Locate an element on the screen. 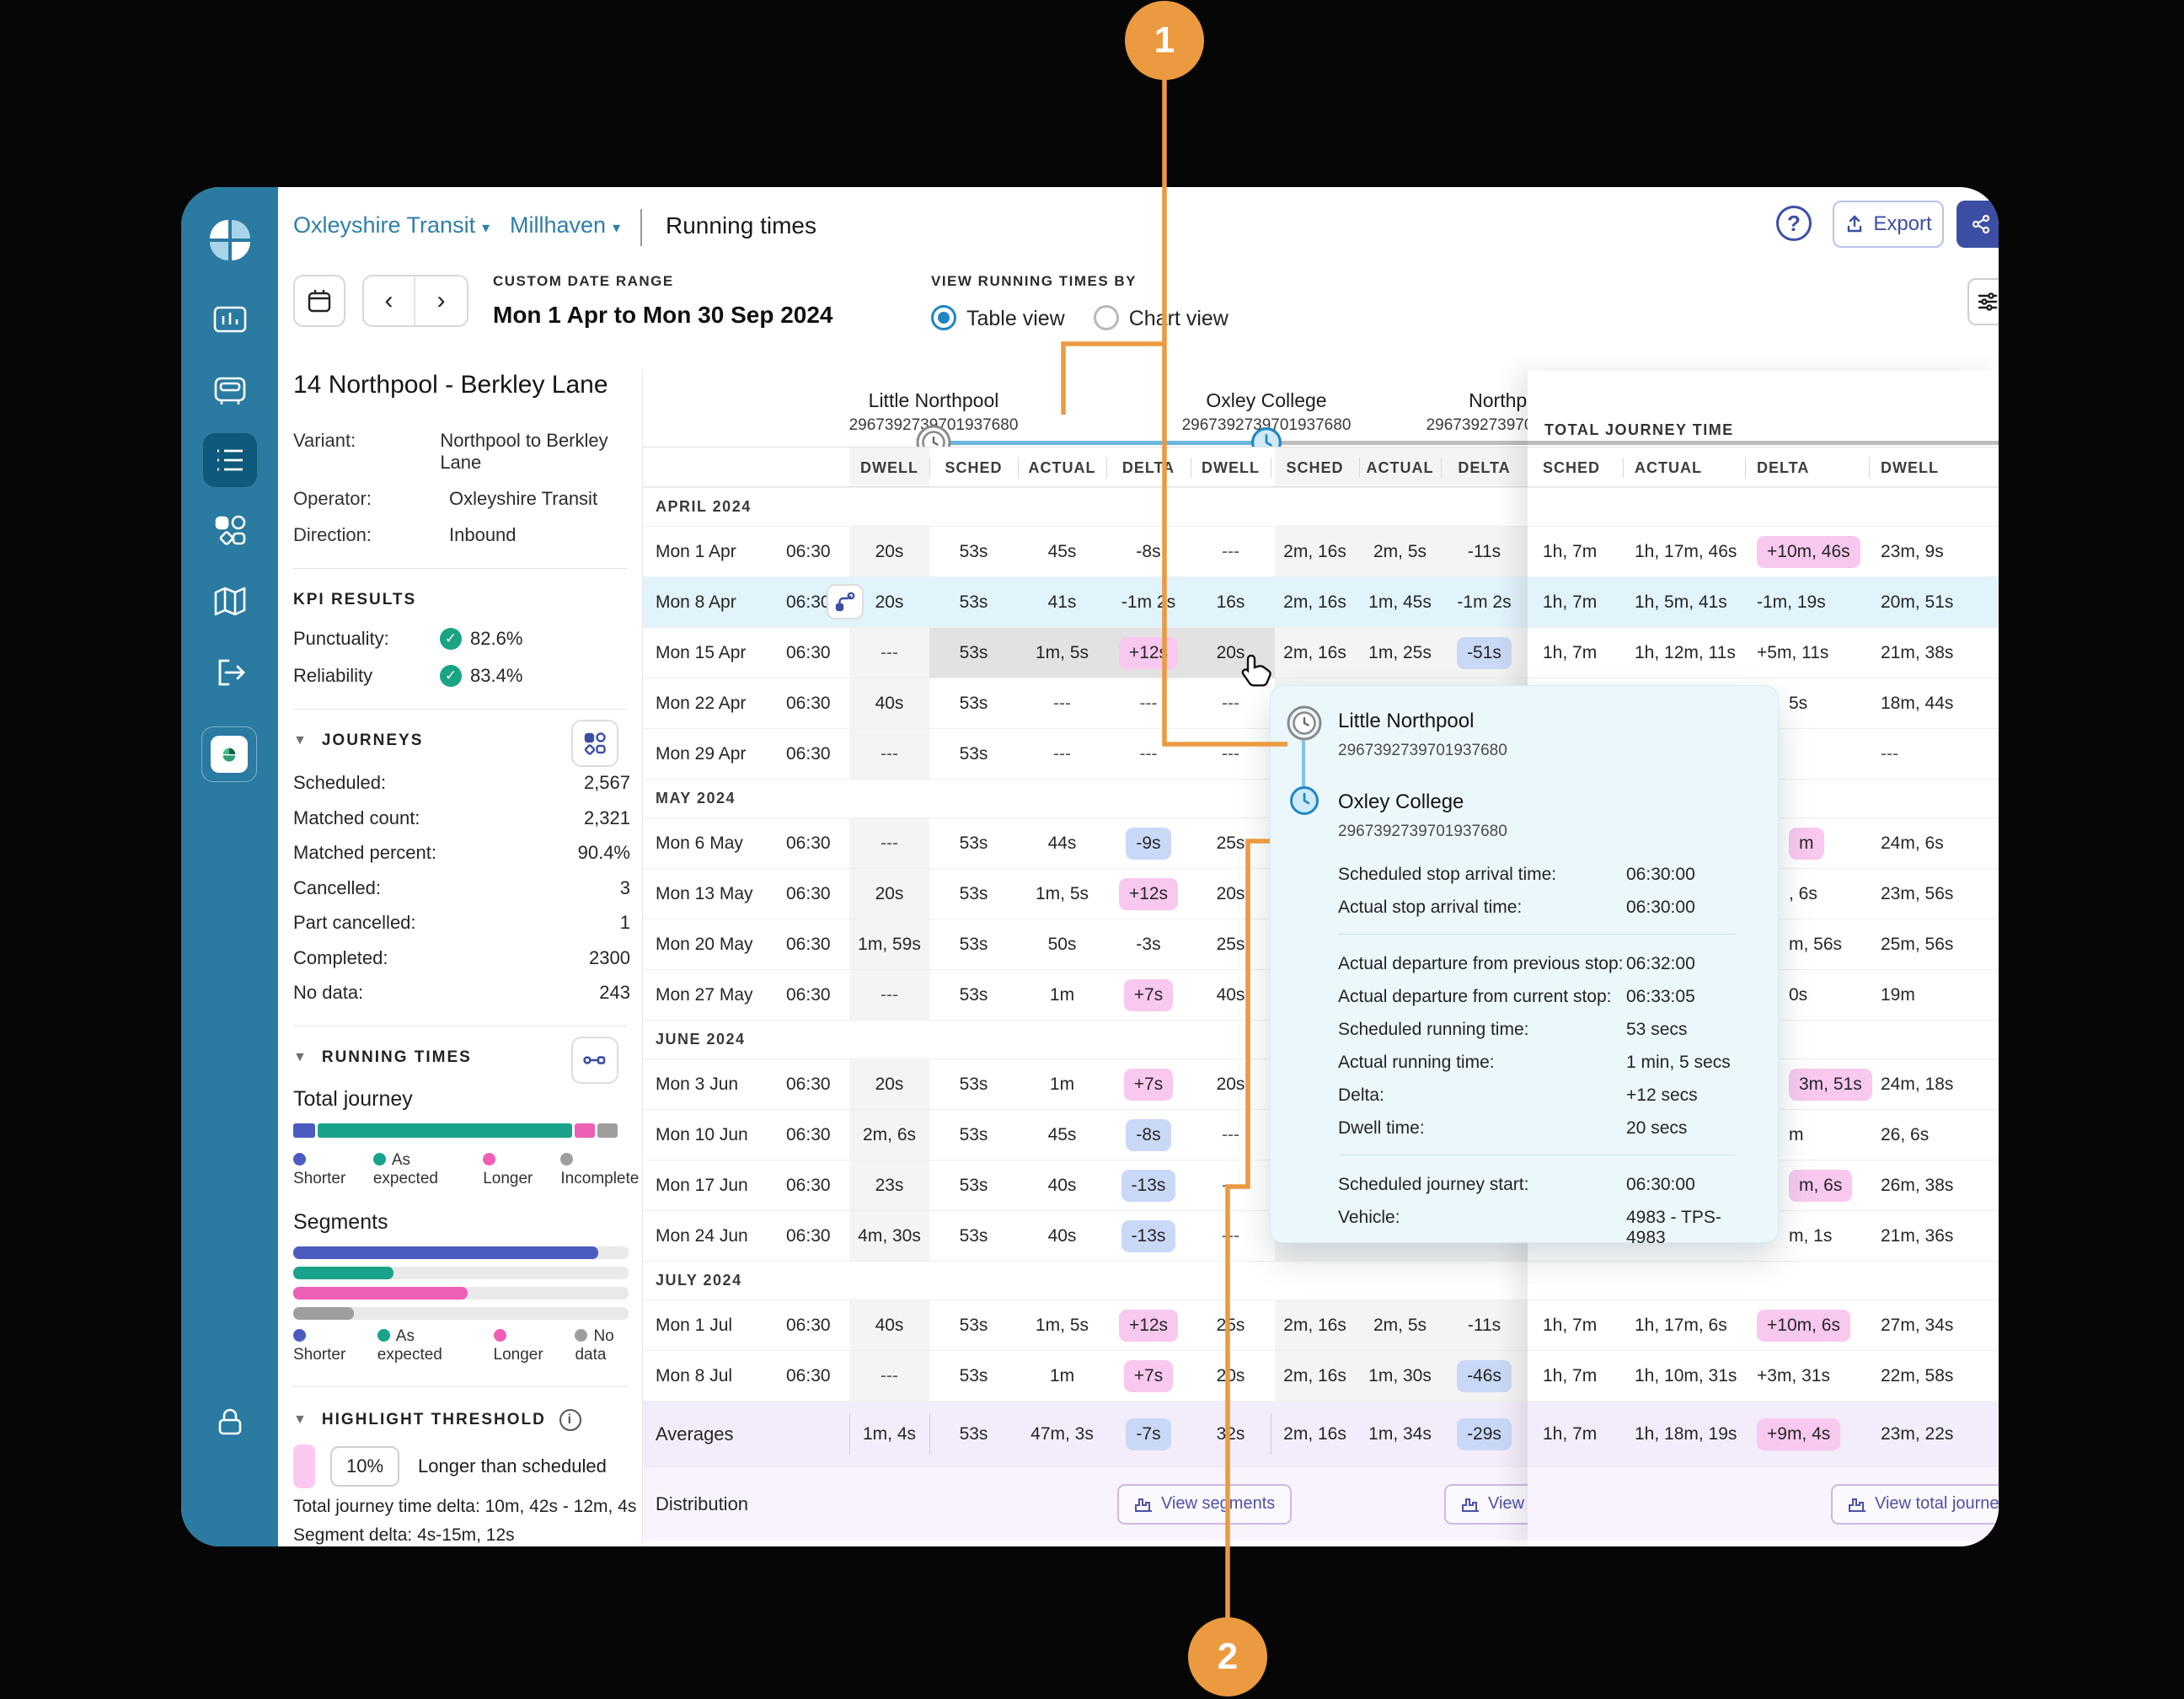  date-range-value: Mon 1 Apr to Mon 30 Sep 2024 is located at coordinates (663, 315).